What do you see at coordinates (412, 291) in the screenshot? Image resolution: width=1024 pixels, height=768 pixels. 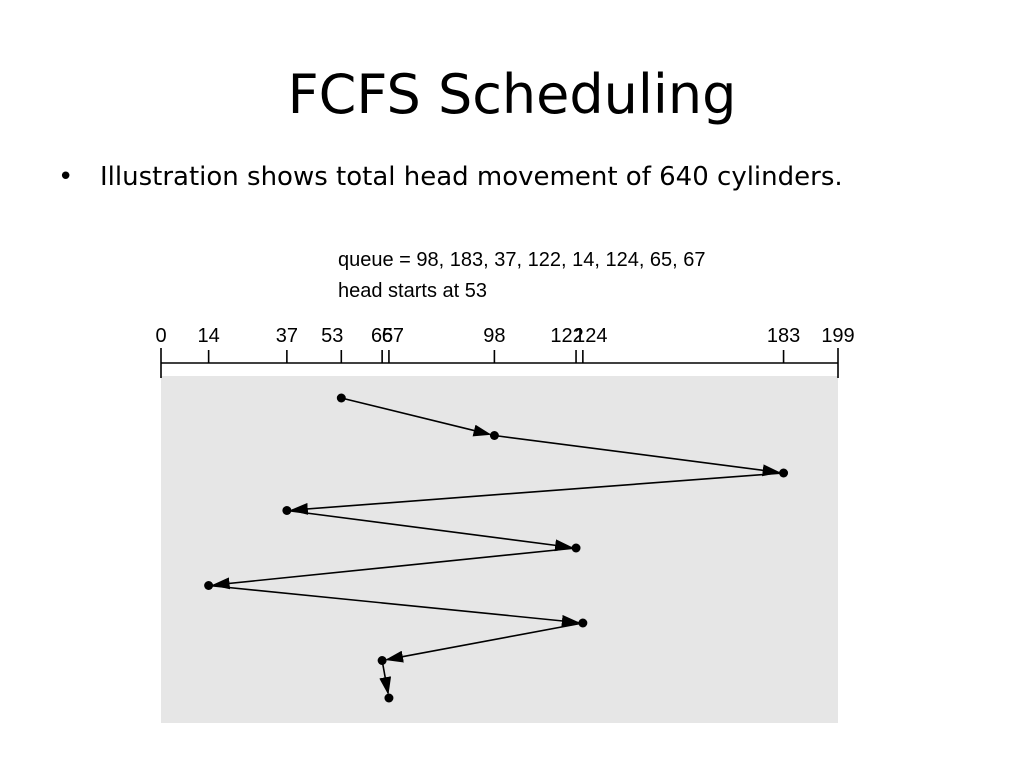 I see `head-start-caption: head starts at 53` at bounding box center [412, 291].